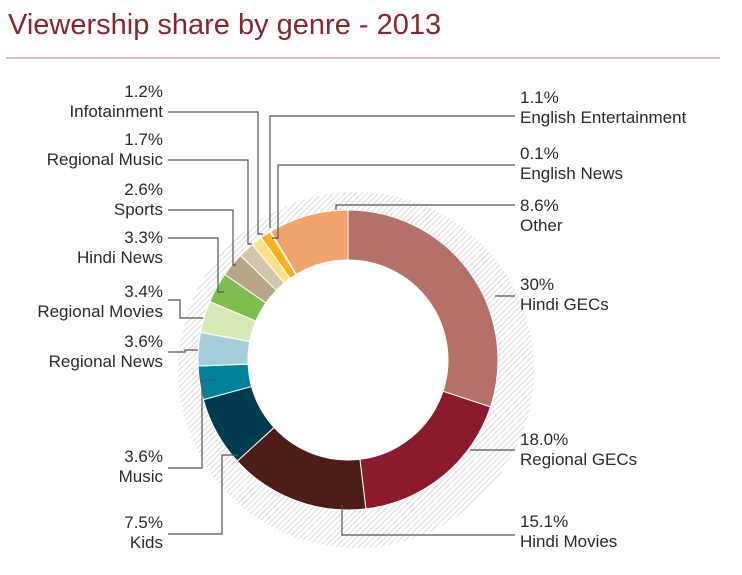  Describe the element at coordinates (116, 111) in the screenshot. I see `category-label-infotainment: Infotainment` at that location.